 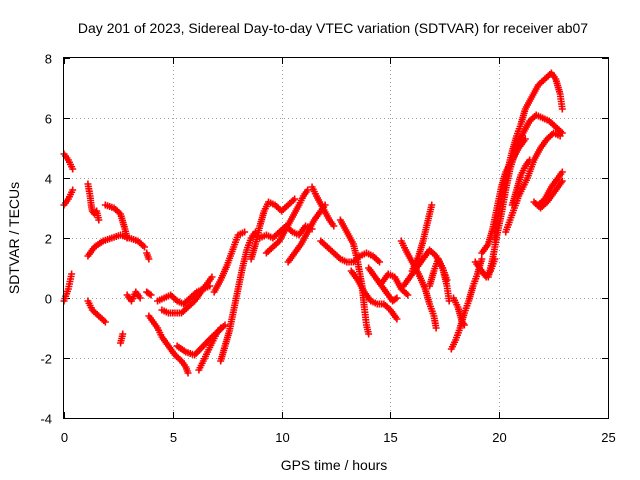 What do you see at coordinates (173, 437) in the screenshot?
I see `x-tick-label: 5` at bounding box center [173, 437].